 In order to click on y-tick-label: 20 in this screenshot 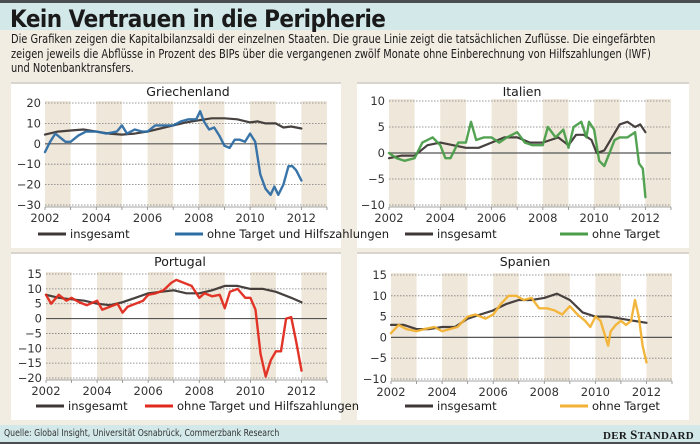, I will do `click(33, 103)`.